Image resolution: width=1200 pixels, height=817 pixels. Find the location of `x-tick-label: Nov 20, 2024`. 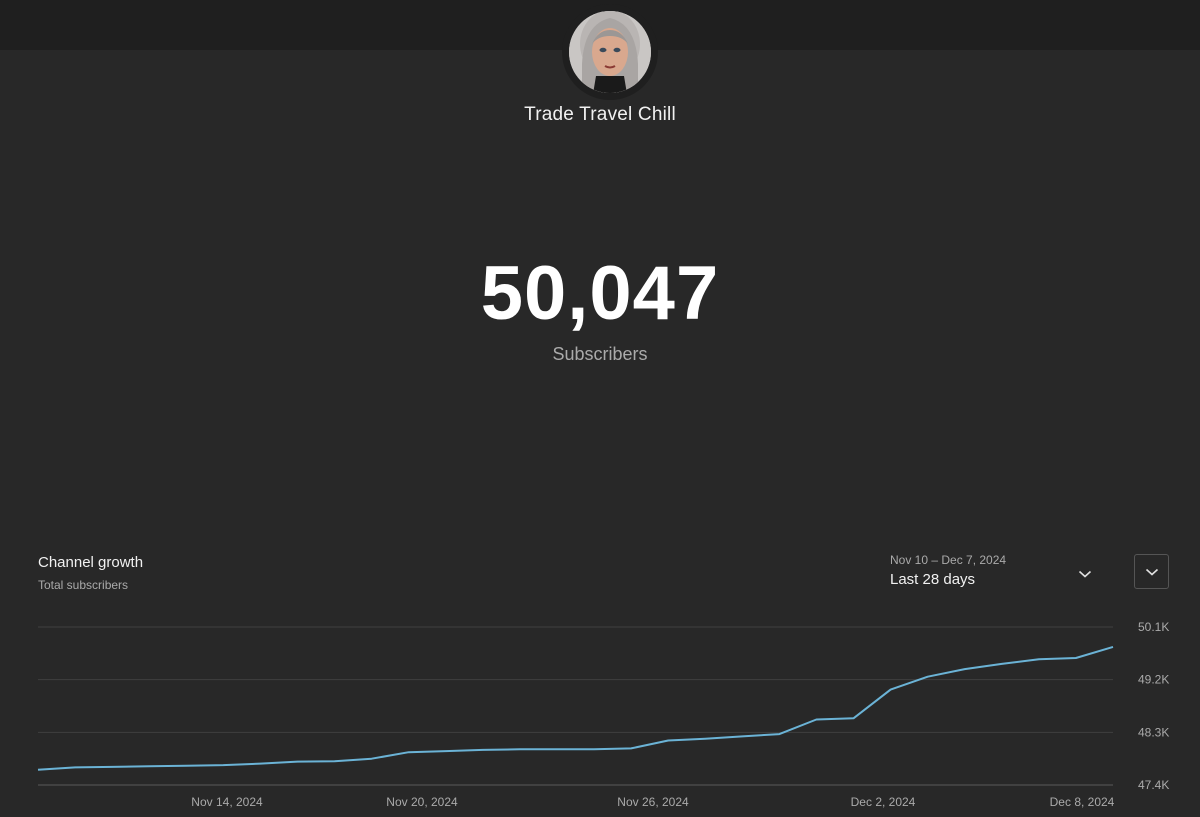

x-tick-label: Nov 20, 2024 is located at coordinates (422, 802).